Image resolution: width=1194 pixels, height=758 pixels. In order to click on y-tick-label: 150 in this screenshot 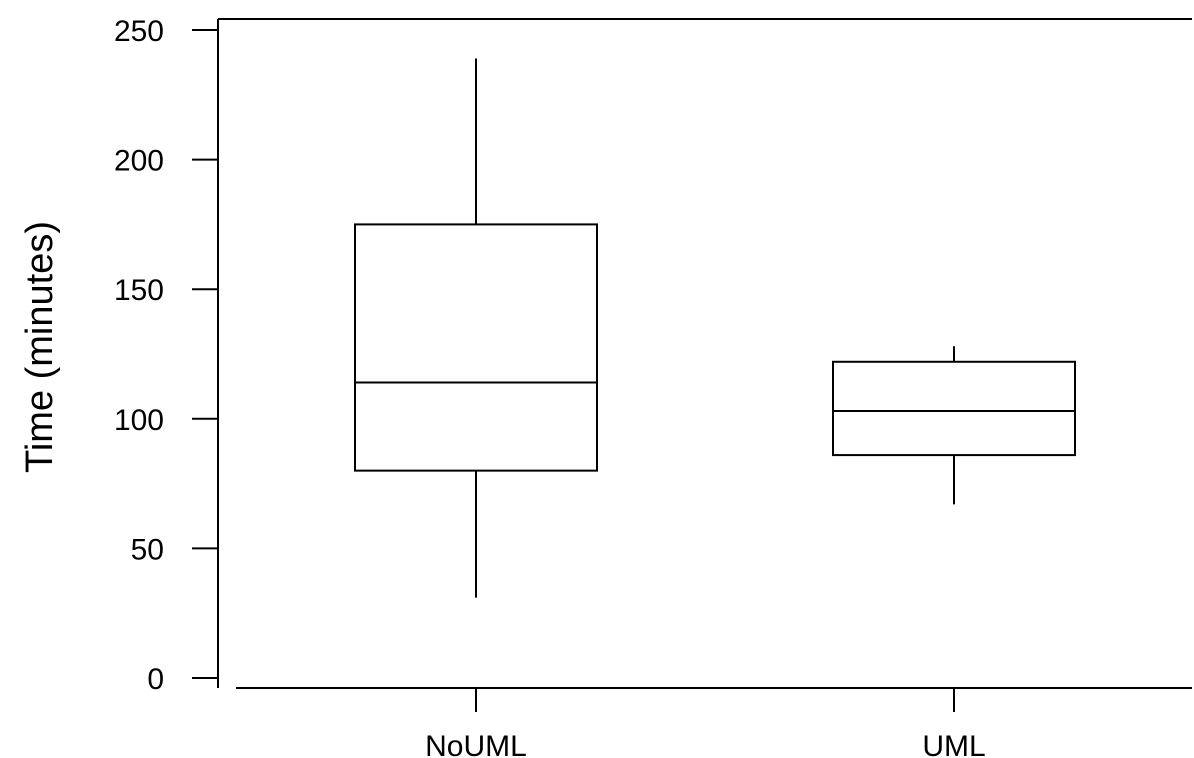, I will do `click(139, 290)`.